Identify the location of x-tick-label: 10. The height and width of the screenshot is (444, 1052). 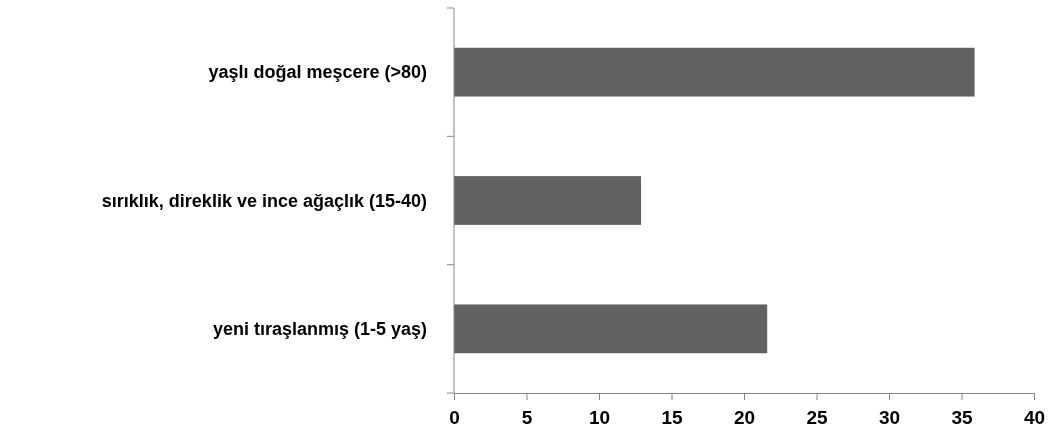
(599, 417).